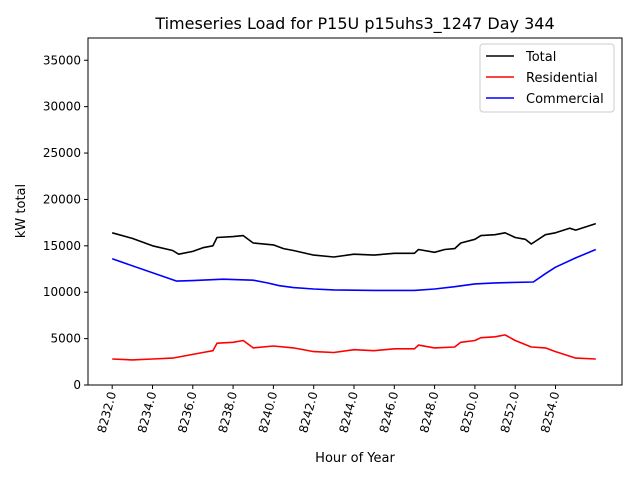 The width and height of the screenshot is (640, 484). Describe the element at coordinates (228, 412) in the screenshot. I see `x-tick-label: 8238.0` at that location.